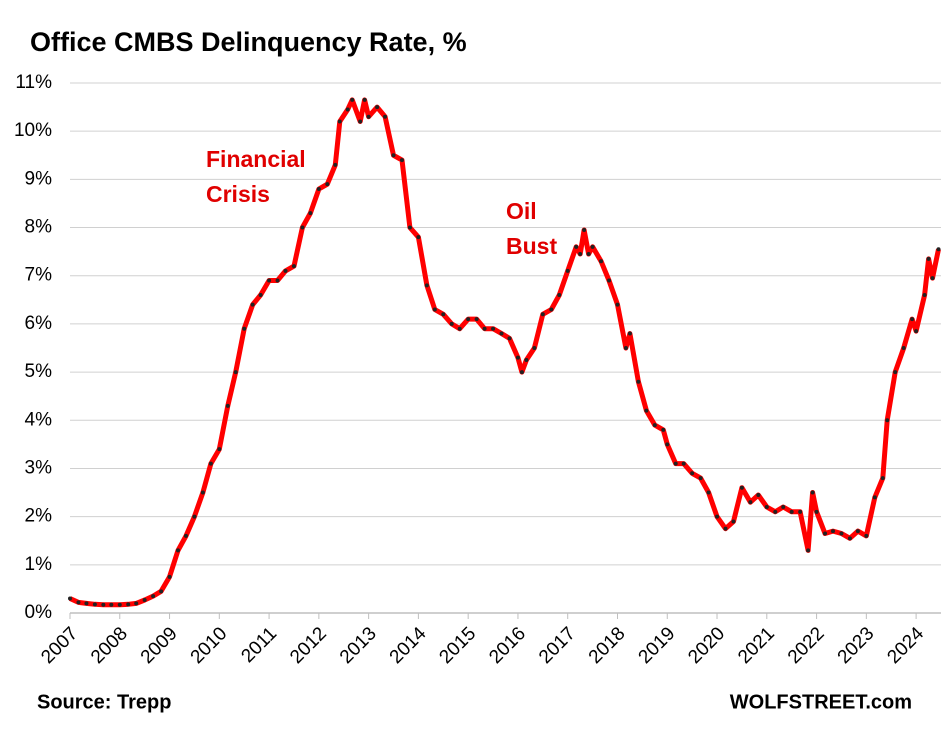  What do you see at coordinates (256, 159) in the screenshot?
I see `annotation: Financial` at bounding box center [256, 159].